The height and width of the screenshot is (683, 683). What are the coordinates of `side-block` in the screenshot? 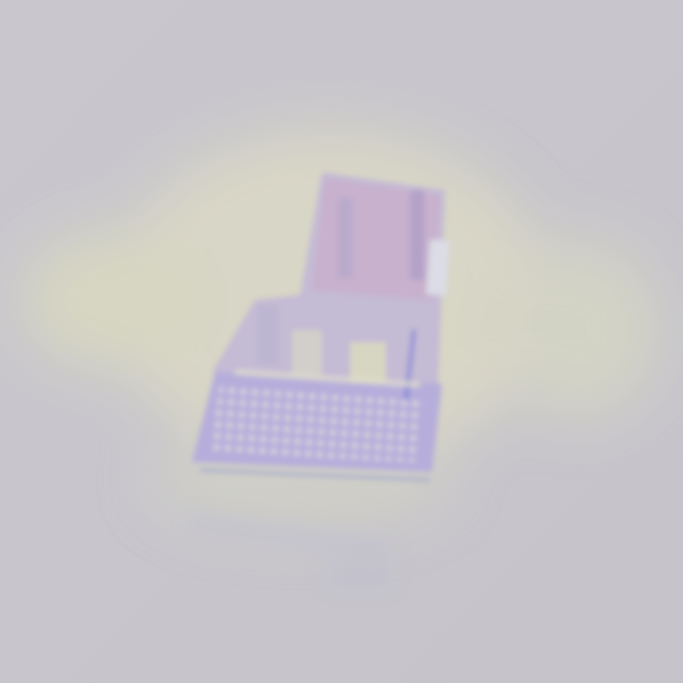 It's located at (438, 267).